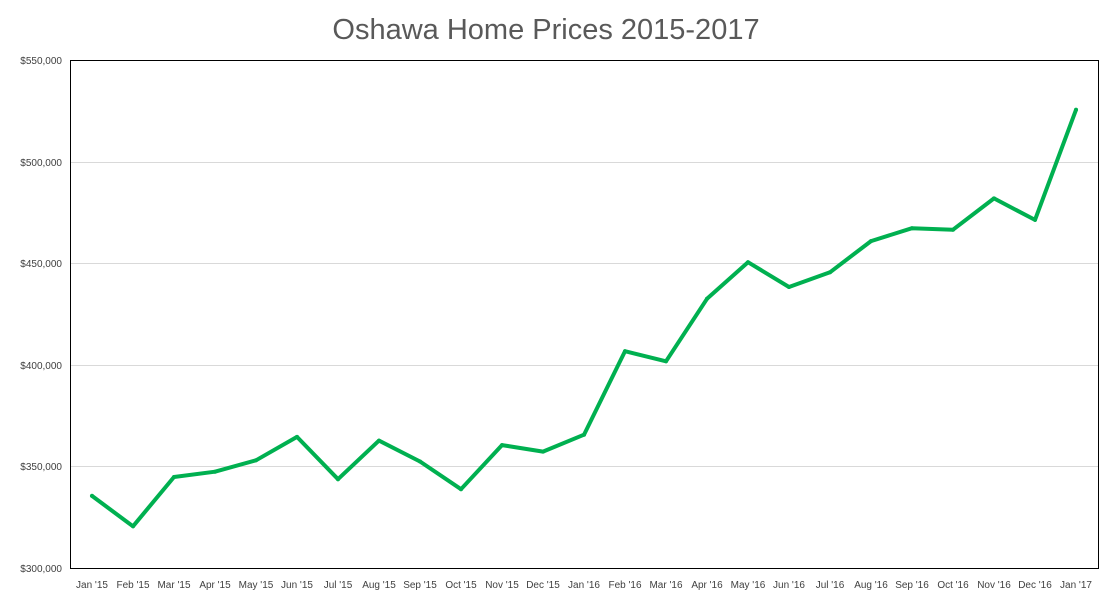  Describe the element at coordinates (41, 61) in the screenshot. I see `y-tick-label: $550,000` at that location.